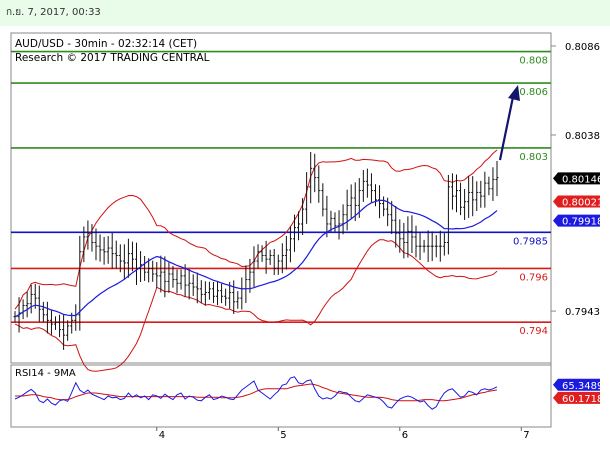 Image resolution: width=610 pixels, height=449 pixels. I want to click on rsi-ma-line, so click(256, 392).